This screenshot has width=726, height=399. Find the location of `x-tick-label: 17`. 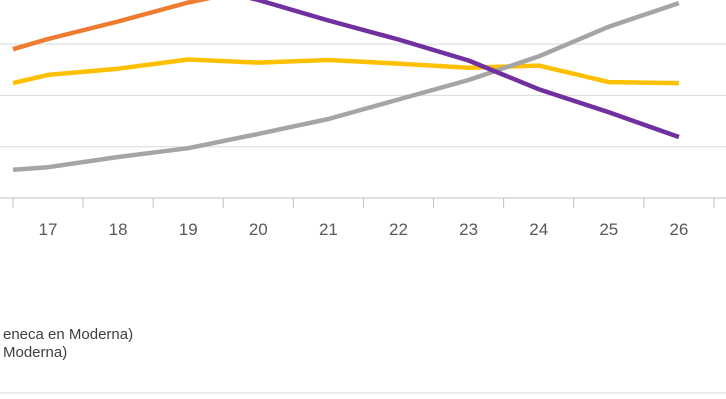

x-tick-label: 17 is located at coordinates (48, 229).